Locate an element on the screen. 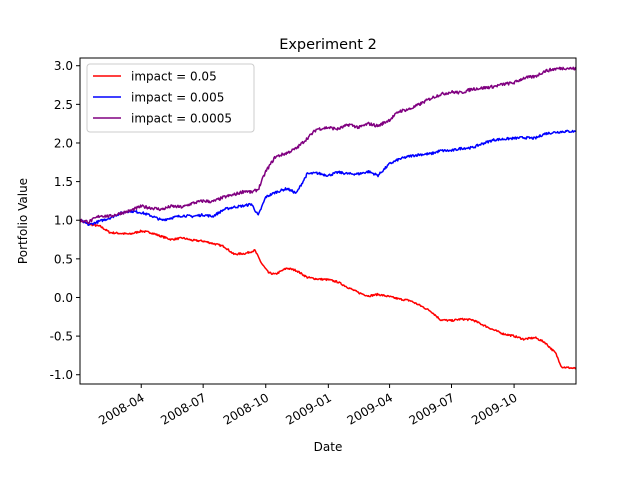  legend-label: impact = 0.0005 is located at coordinates (181, 119).